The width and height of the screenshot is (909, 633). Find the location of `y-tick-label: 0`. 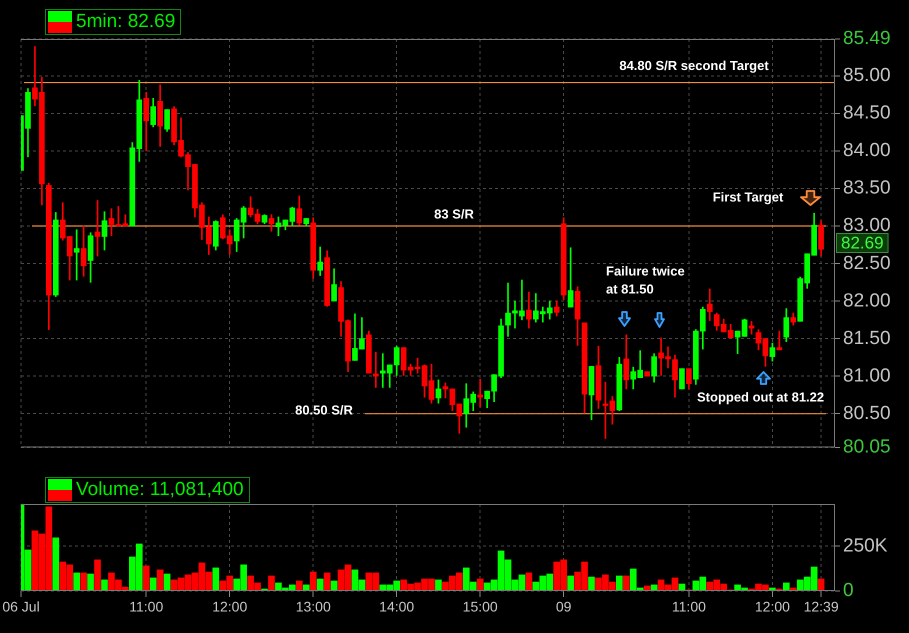

y-tick-label: 0 is located at coordinates (848, 591).